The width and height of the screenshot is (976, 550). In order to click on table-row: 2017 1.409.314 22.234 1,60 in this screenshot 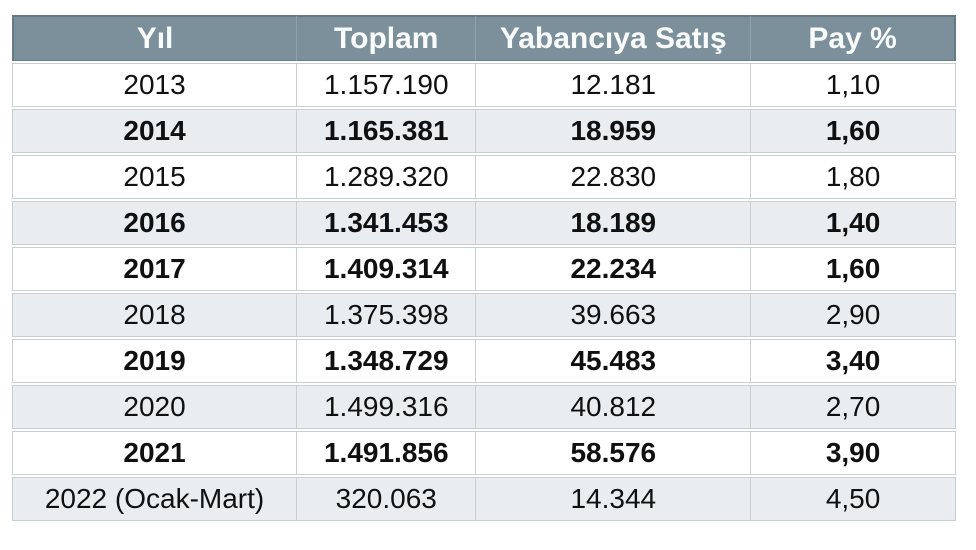, I will do `click(484, 269)`.